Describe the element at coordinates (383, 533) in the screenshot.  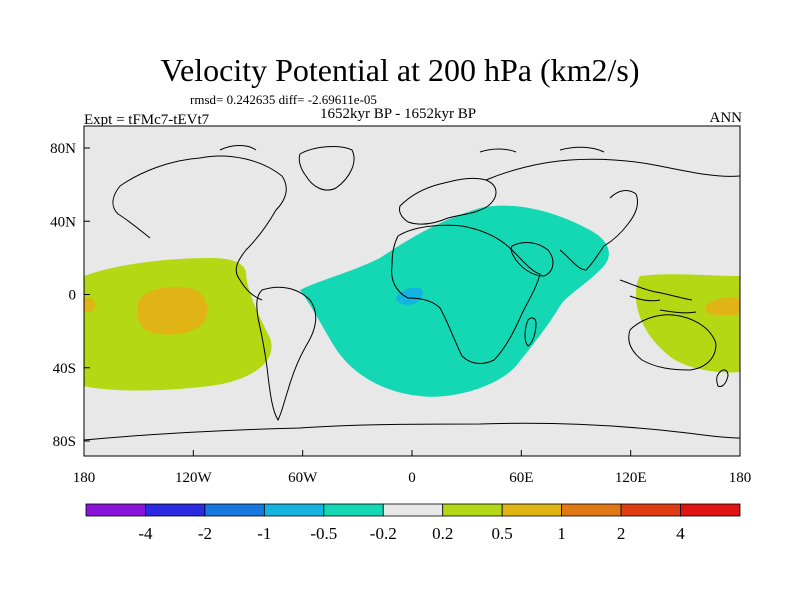
I see `colorbar-label: -0.2` at that location.